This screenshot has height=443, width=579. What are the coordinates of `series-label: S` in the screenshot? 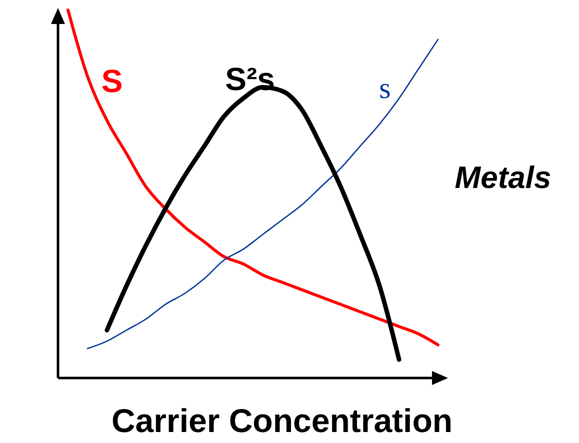 It's located at (112, 81).